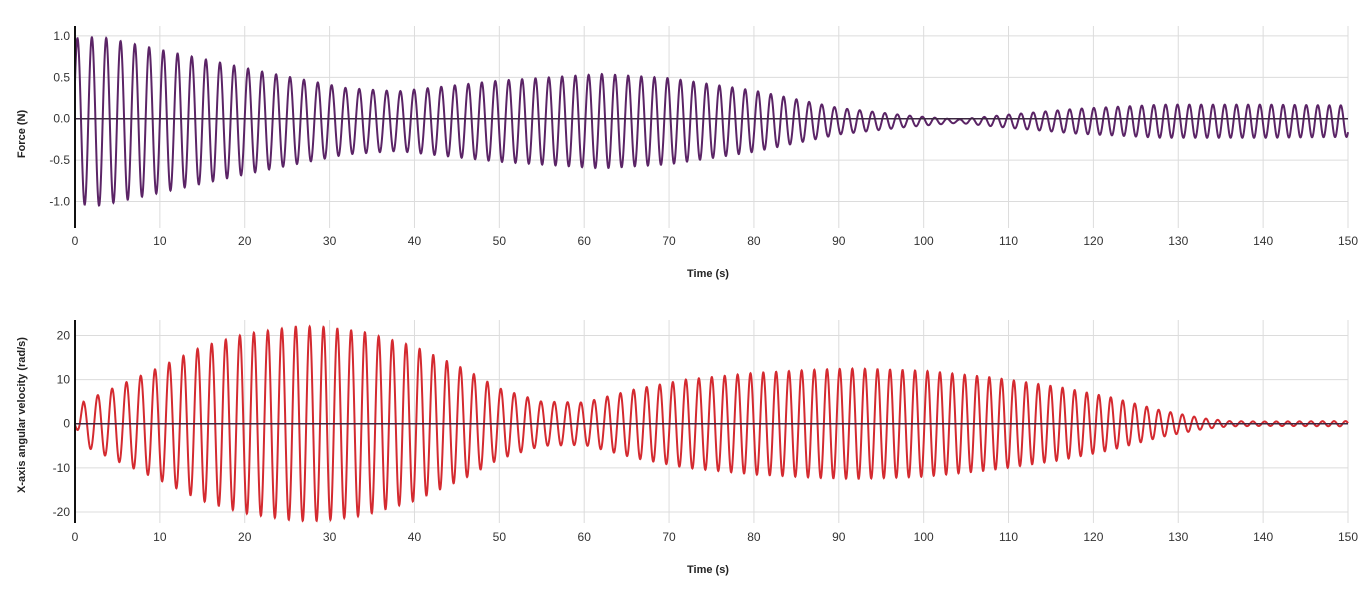 Image resolution: width=1366 pixels, height=592 pixels. I want to click on velocity-x-tick-0: 0, so click(75, 537).